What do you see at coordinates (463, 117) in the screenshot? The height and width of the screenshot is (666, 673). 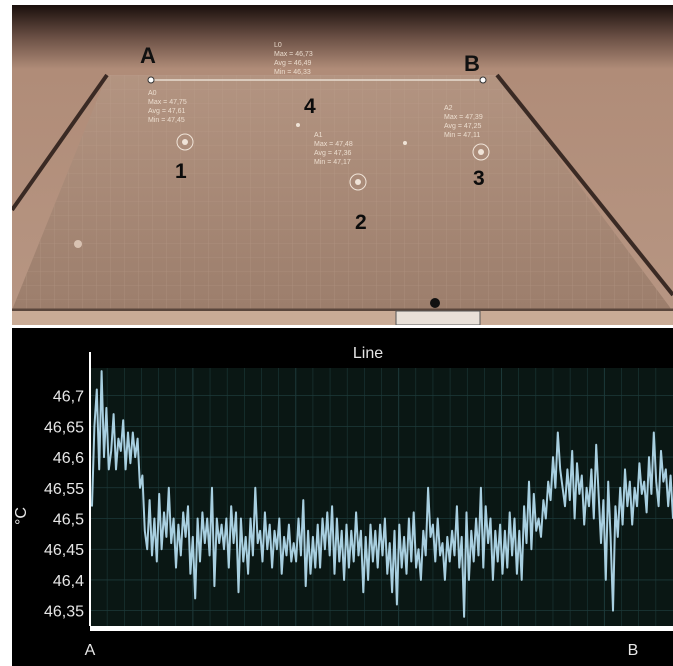 I see `stat-max: Max = 47,39` at bounding box center [463, 117].